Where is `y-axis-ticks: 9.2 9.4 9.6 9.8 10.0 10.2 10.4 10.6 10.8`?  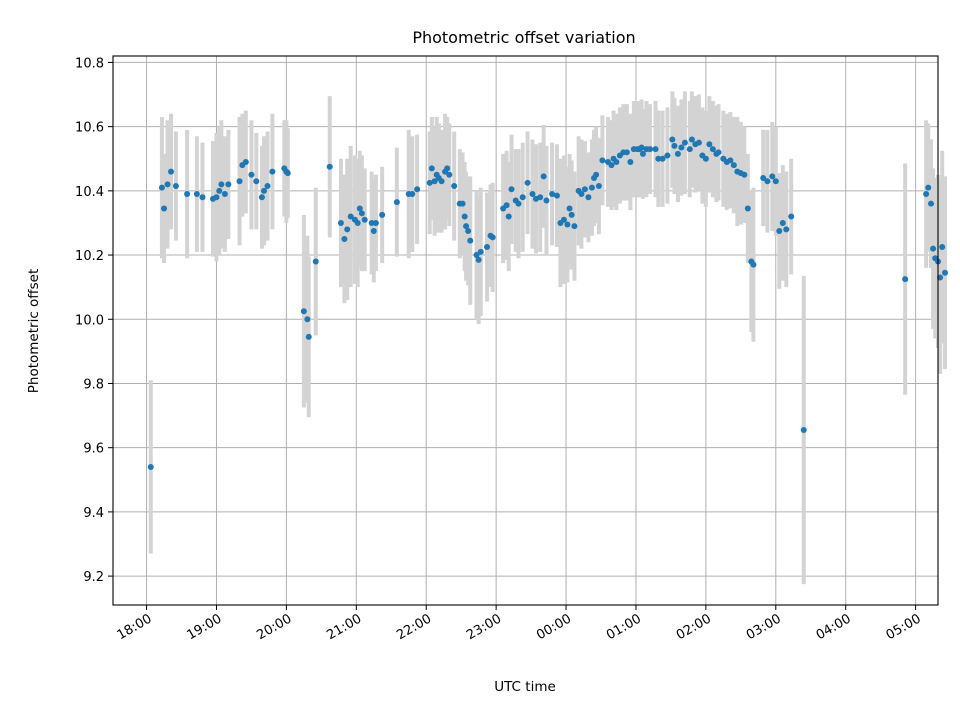
y-axis-ticks: 9.2 9.4 9.6 9.8 10.0 10.2 10.4 10.6 10.8 is located at coordinates (94, 320).